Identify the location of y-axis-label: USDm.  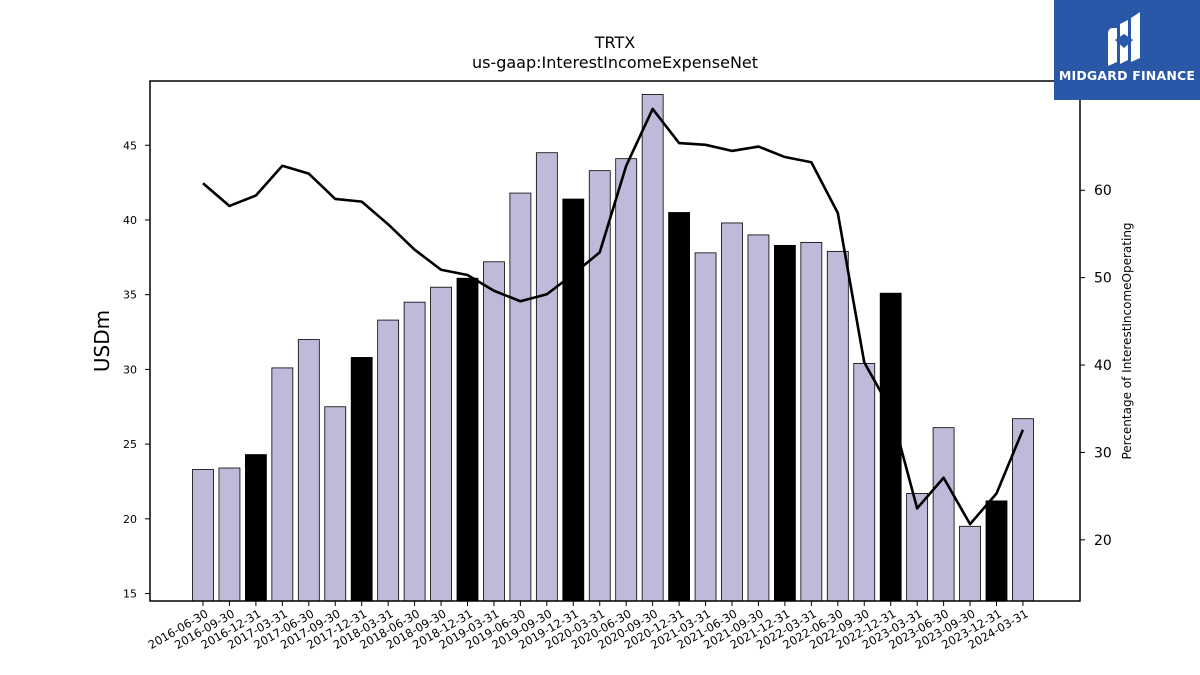
(102, 341).